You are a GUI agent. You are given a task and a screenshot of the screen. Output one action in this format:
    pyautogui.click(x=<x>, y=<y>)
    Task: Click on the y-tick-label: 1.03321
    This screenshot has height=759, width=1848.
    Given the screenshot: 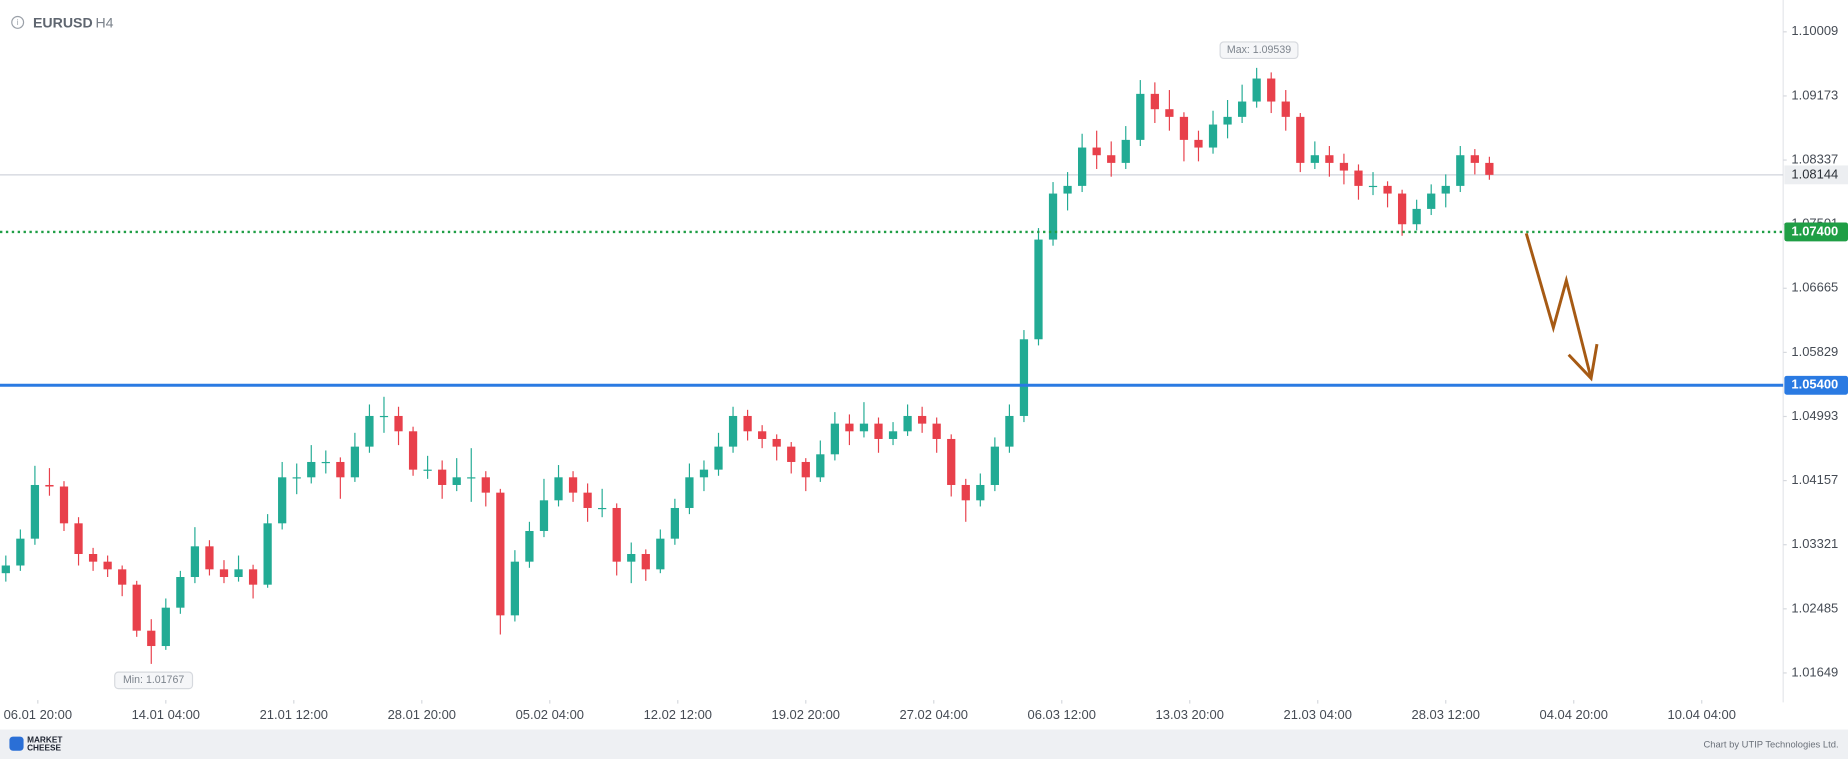 What is the action you would take?
    pyautogui.click(x=1814, y=543)
    